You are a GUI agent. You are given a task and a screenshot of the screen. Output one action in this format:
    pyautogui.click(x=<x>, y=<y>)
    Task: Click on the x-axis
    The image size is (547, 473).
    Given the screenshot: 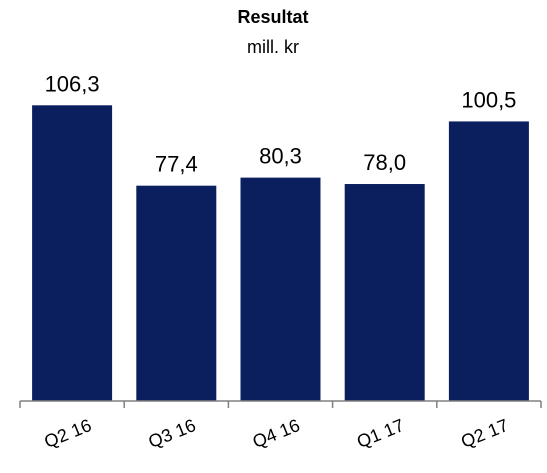 What is the action you would take?
    pyautogui.click(x=280, y=404)
    